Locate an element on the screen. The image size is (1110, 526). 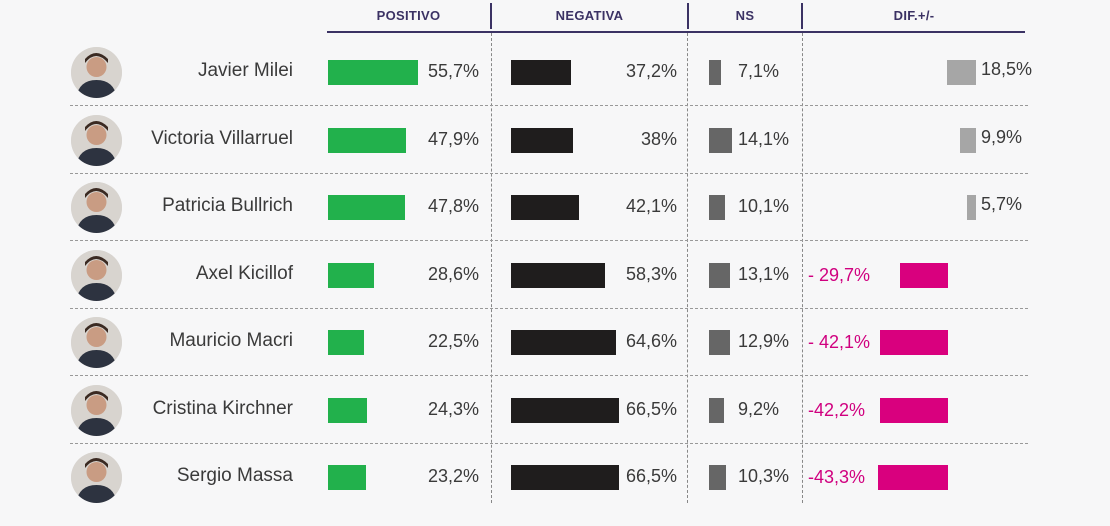
candidate-name: Sergio Massa is located at coordinates (234, 475).